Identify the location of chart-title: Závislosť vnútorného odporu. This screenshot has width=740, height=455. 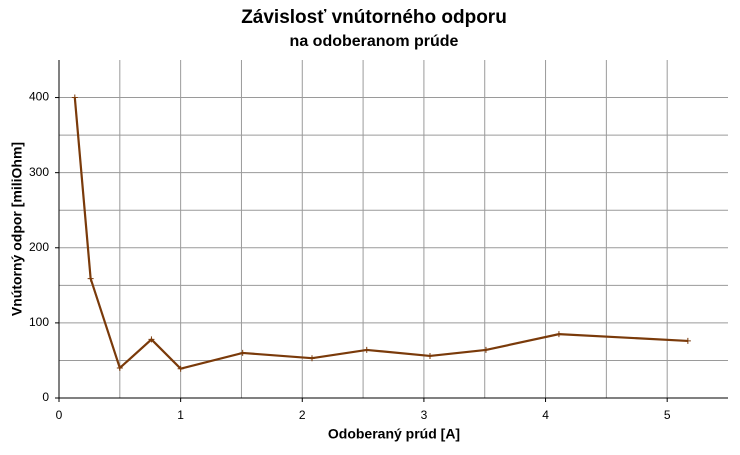
(374, 17).